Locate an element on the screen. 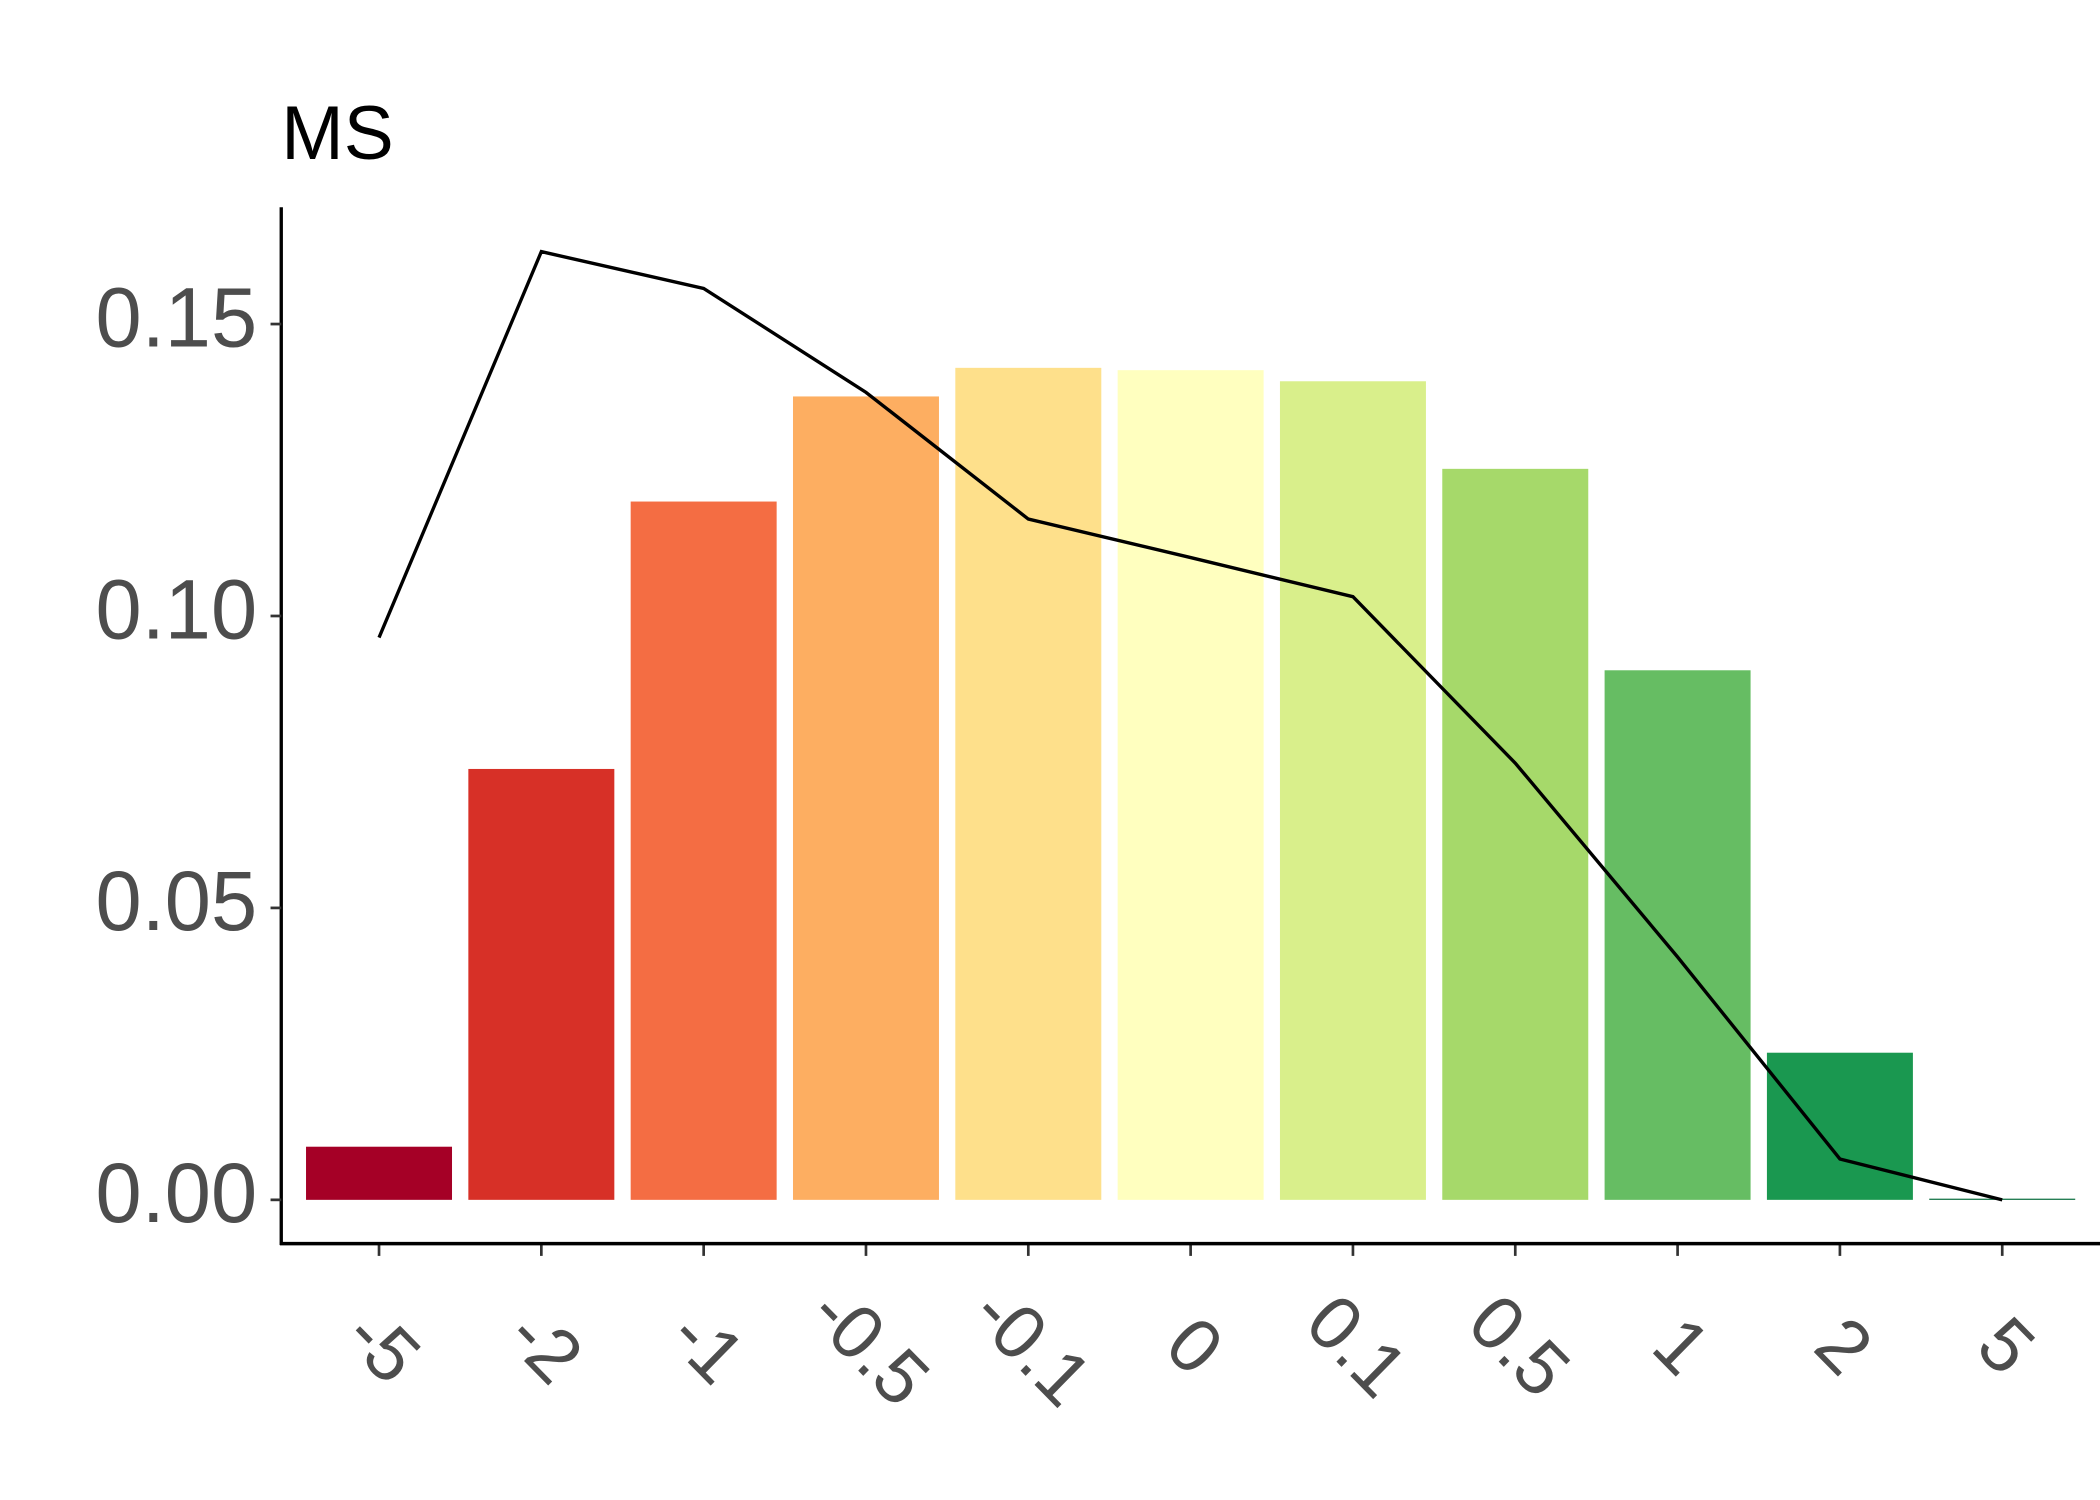 This screenshot has width=2100, height=1500. x-tick-label: 5 is located at coordinates (2006, 1346).